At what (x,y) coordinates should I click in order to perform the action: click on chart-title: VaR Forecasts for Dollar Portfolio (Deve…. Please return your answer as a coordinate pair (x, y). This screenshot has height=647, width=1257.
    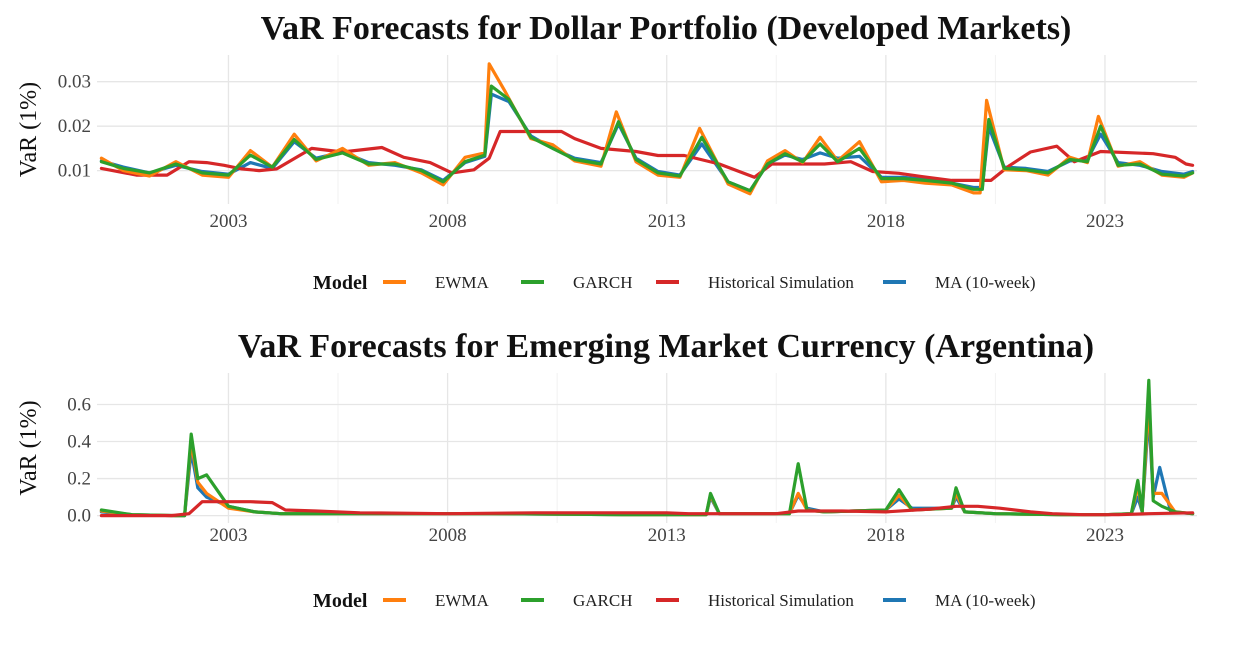
    Looking at the image, I should click on (666, 28).